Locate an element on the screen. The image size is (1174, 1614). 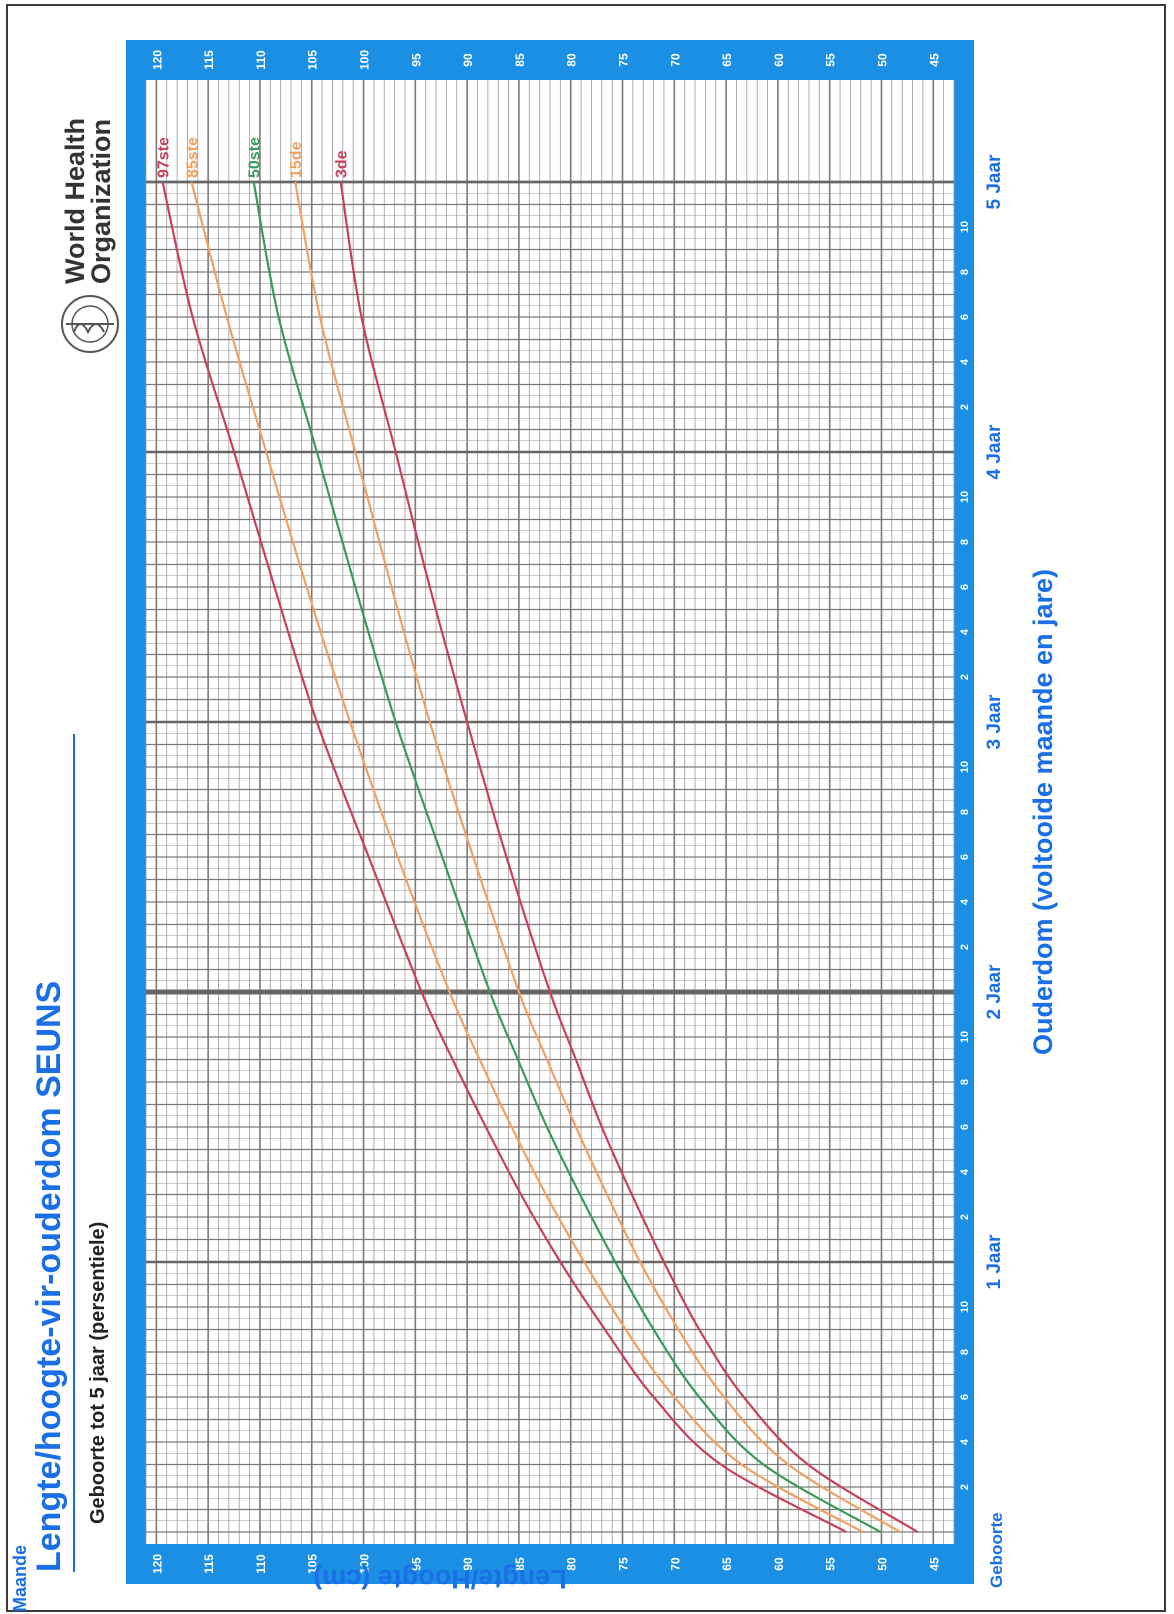
y-tick-label-right: 50 is located at coordinates (882, 60).